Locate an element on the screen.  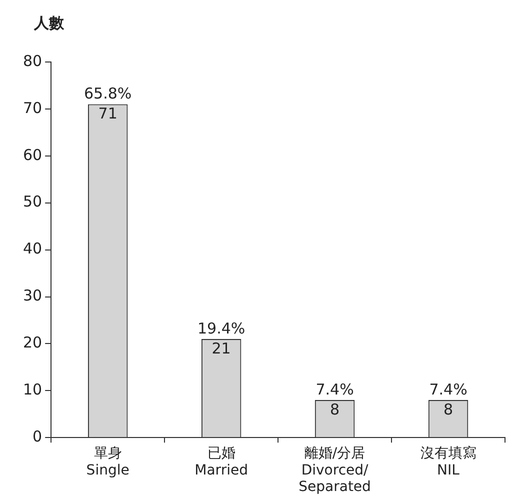
y-tick-label: 40 is located at coordinates (32, 249).